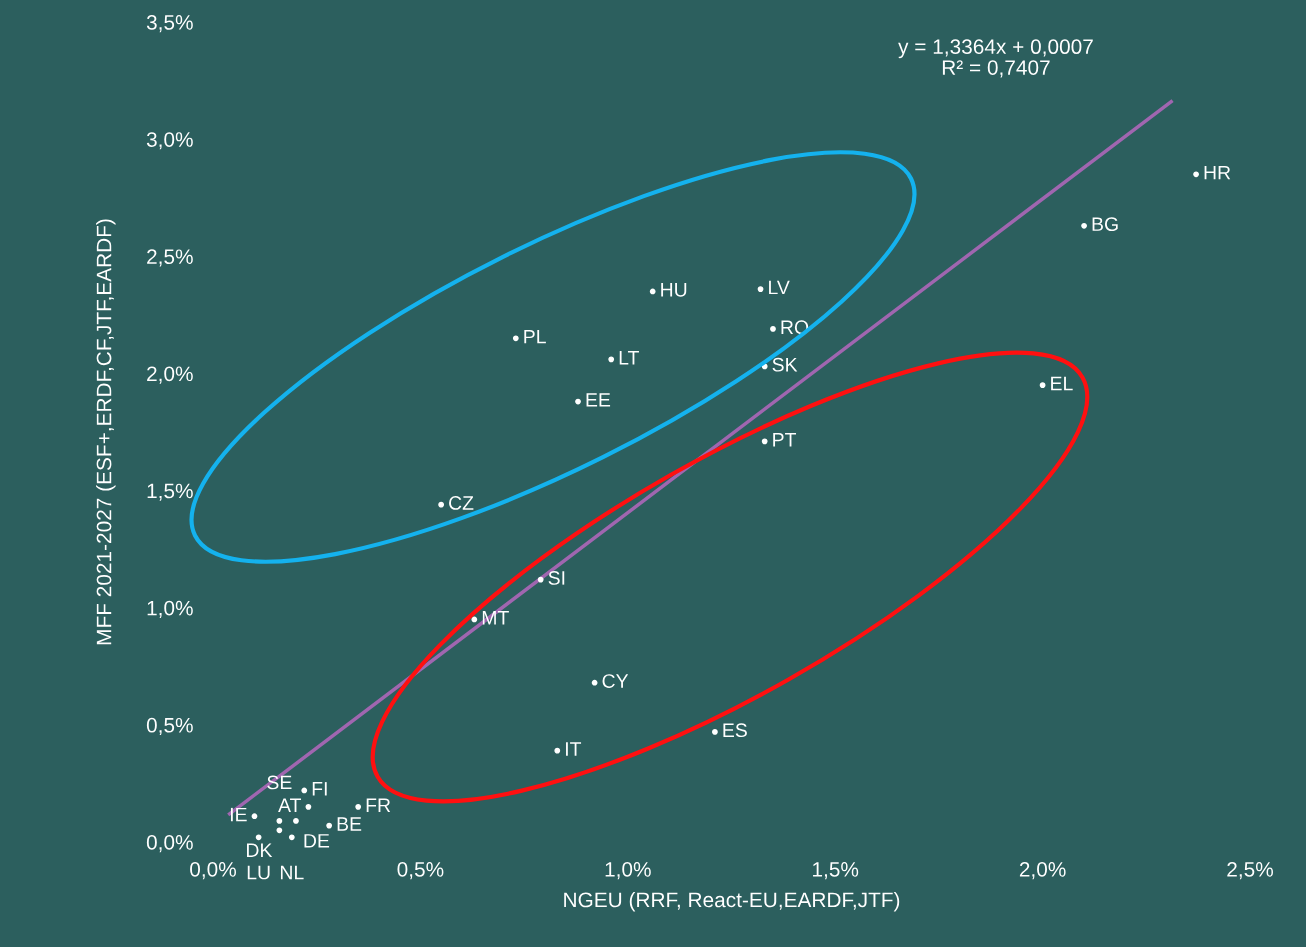 The width and height of the screenshot is (1306, 947). What do you see at coordinates (1250, 870) in the screenshot?
I see `x-tick-label: 2,5%` at bounding box center [1250, 870].